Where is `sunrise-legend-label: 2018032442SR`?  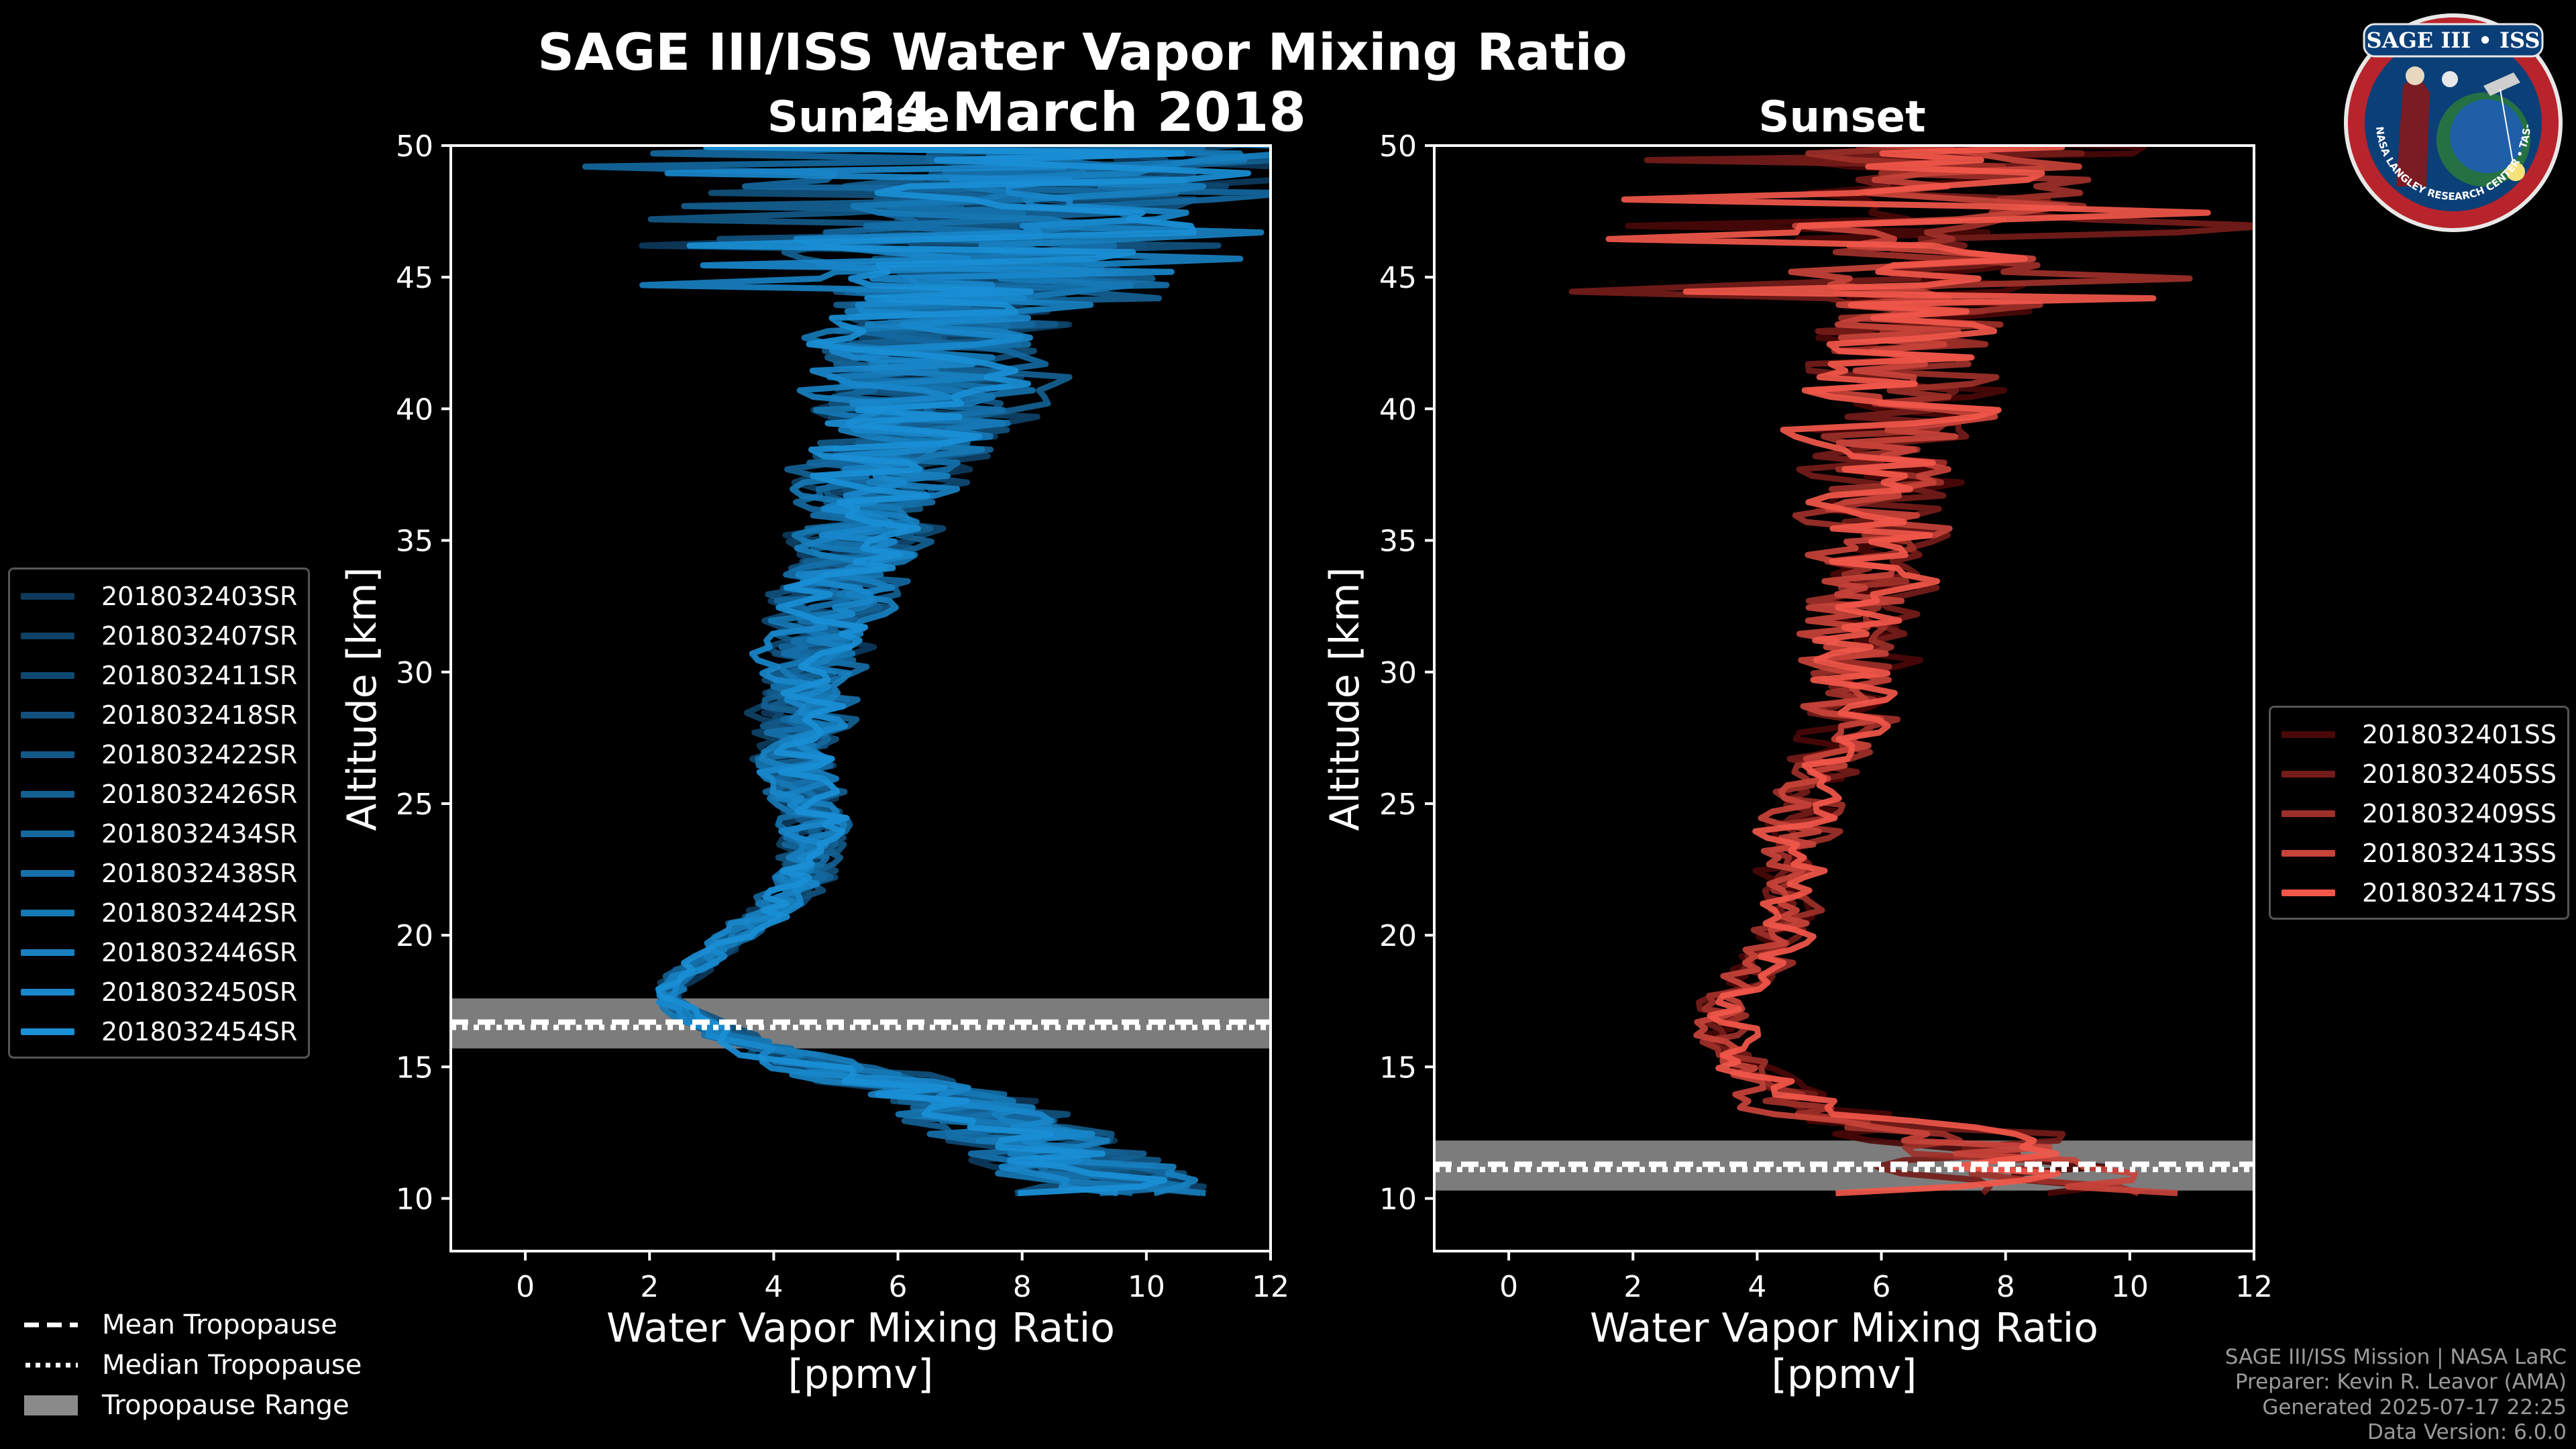
sunrise-legend-label: 2018032442SR is located at coordinates (199, 913).